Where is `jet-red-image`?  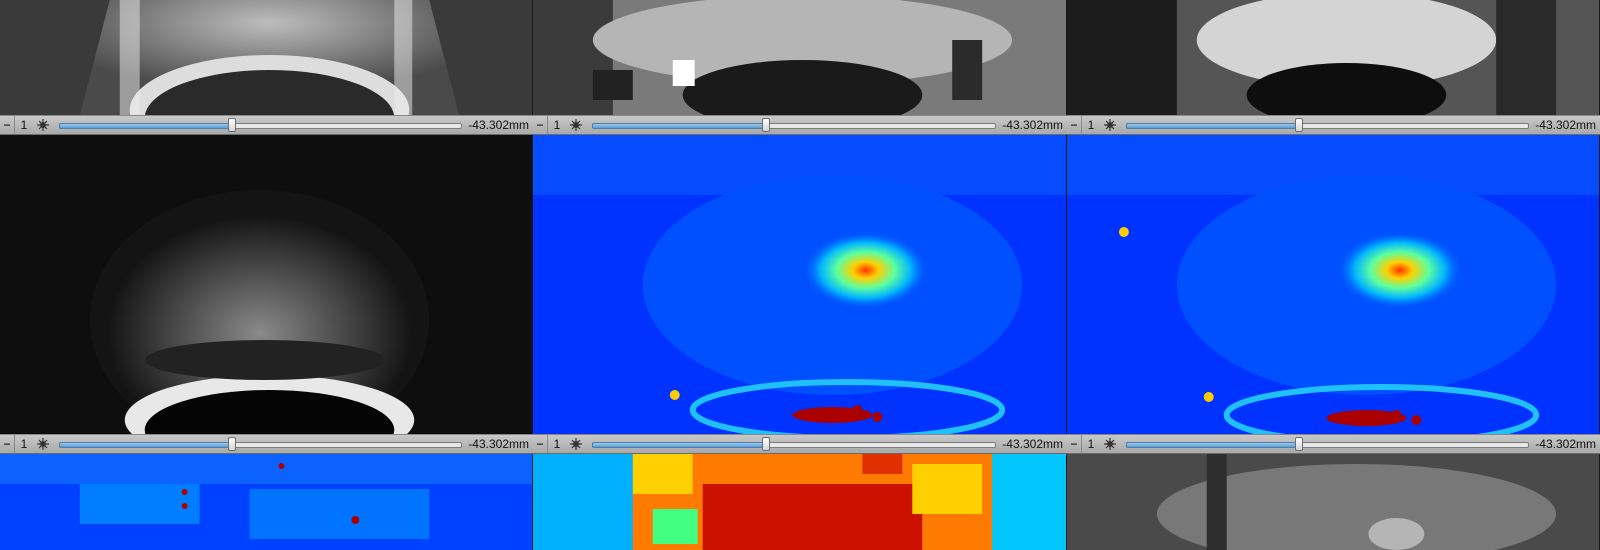
jet-red-image is located at coordinates (799, 502).